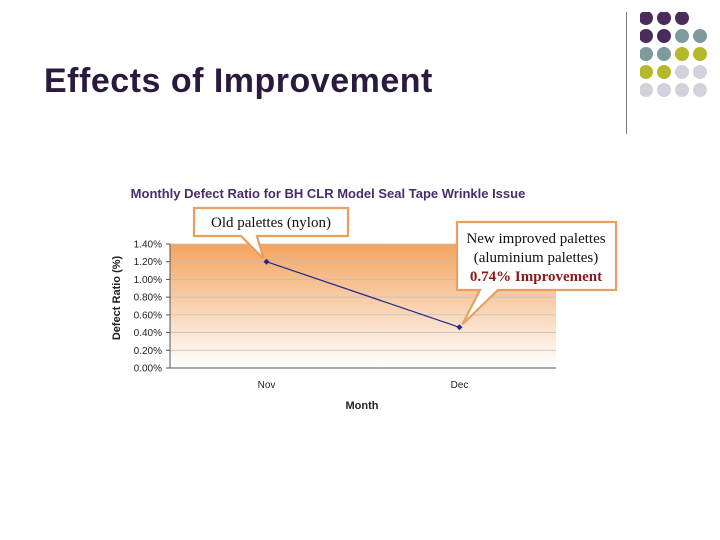 The image size is (720, 540). What do you see at coordinates (148, 369) in the screenshot?
I see `y-tick-label: 0.00%` at bounding box center [148, 369].